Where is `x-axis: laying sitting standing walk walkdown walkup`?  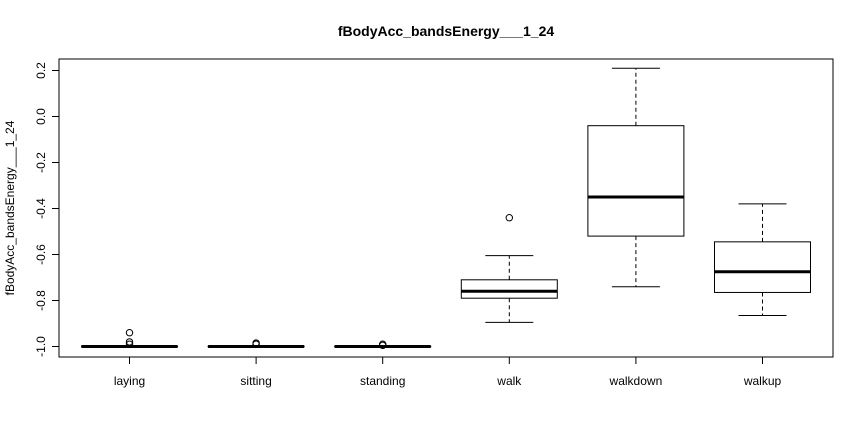
x-axis: laying sitting standing walk walkdown walkup is located at coordinates (448, 372).